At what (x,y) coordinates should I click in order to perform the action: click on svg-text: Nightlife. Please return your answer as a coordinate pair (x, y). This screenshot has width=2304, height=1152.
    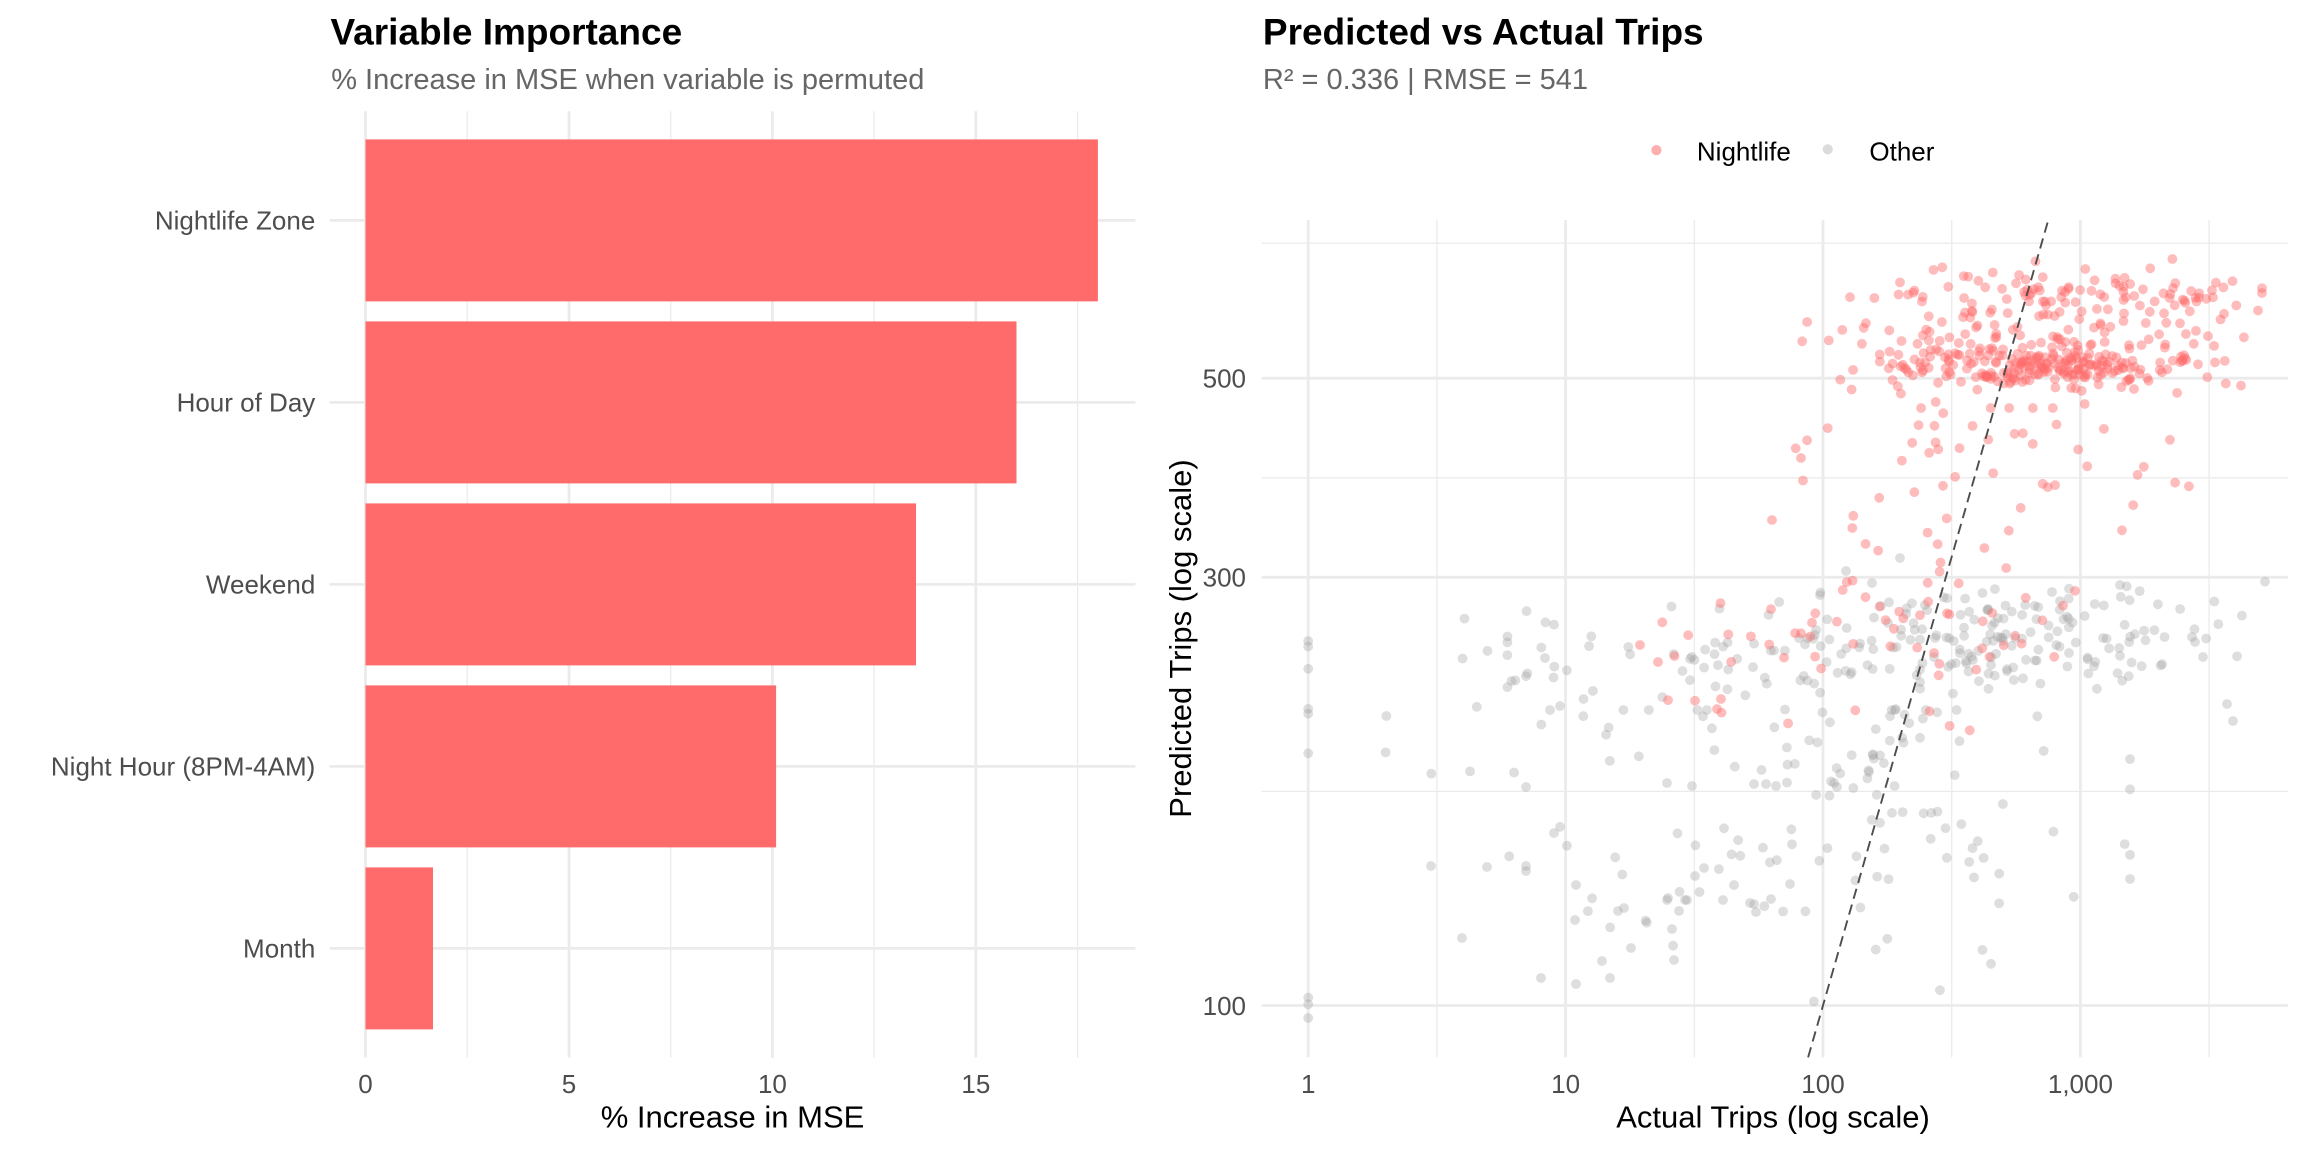
    Looking at the image, I should click on (1744, 151).